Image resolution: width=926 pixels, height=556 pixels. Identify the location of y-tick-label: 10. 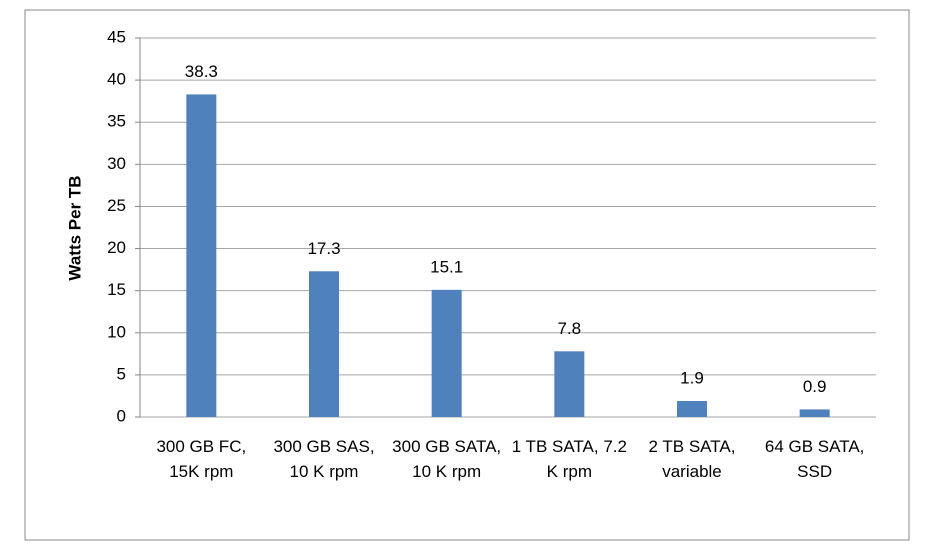
(116, 331).